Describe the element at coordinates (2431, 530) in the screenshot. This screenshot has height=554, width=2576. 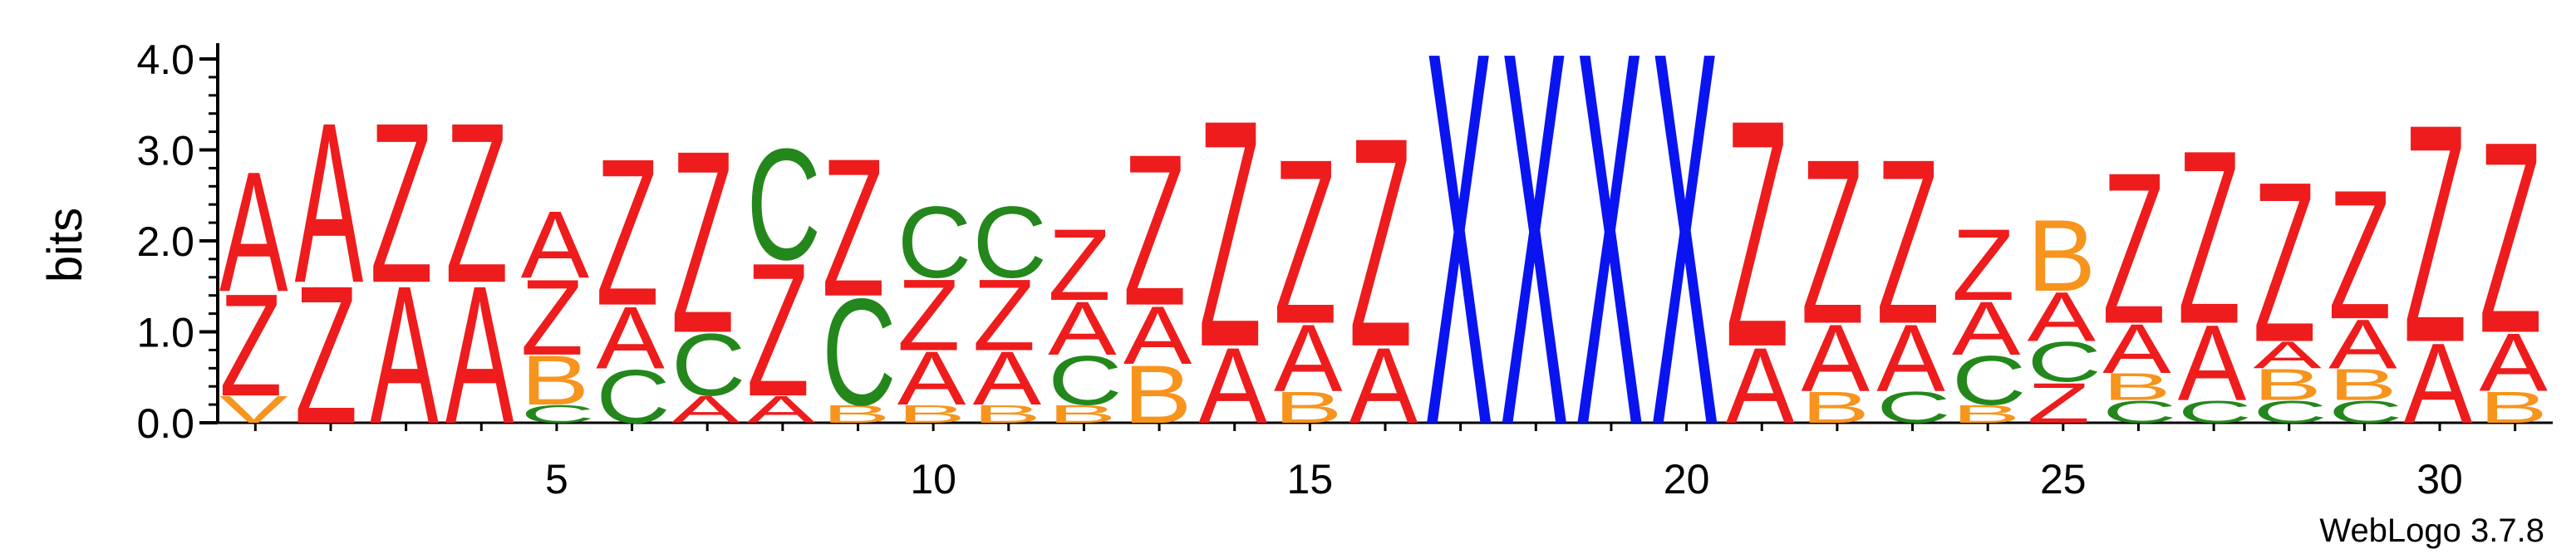
I see `weblogo-credit: WebLogo 3.7.8` at that location.